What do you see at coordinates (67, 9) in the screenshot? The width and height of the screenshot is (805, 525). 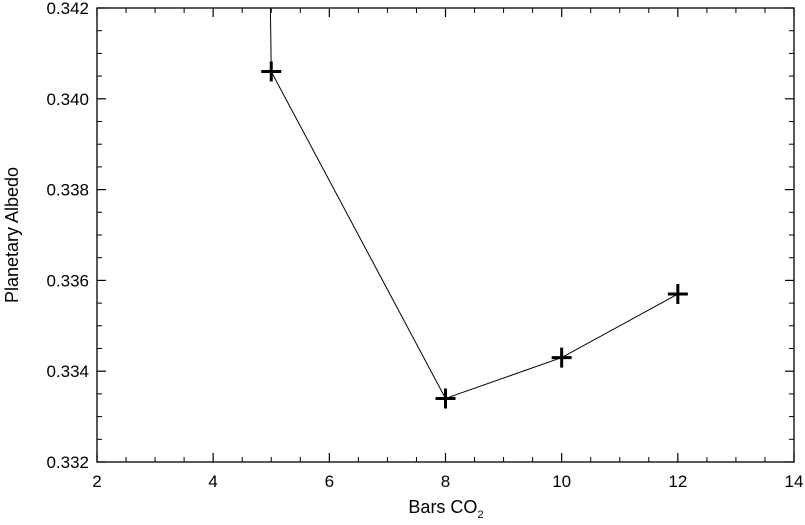 I see `y-tick-label: 0.342` at bounding box center [67, 9].